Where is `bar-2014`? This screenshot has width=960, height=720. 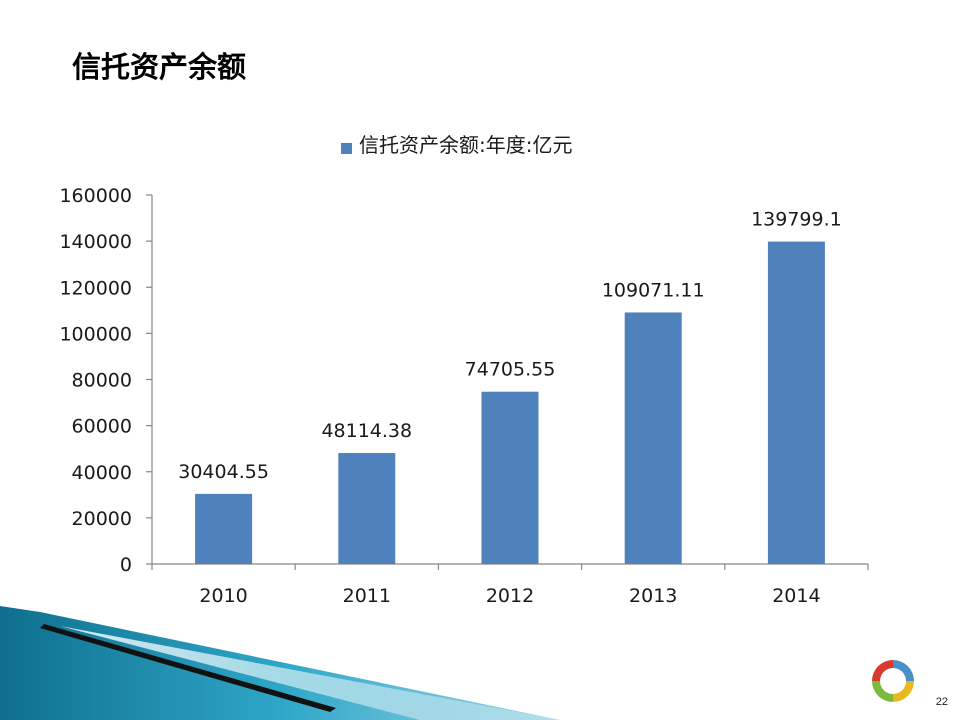
bar-2014 is located at coordinates (796, 403).